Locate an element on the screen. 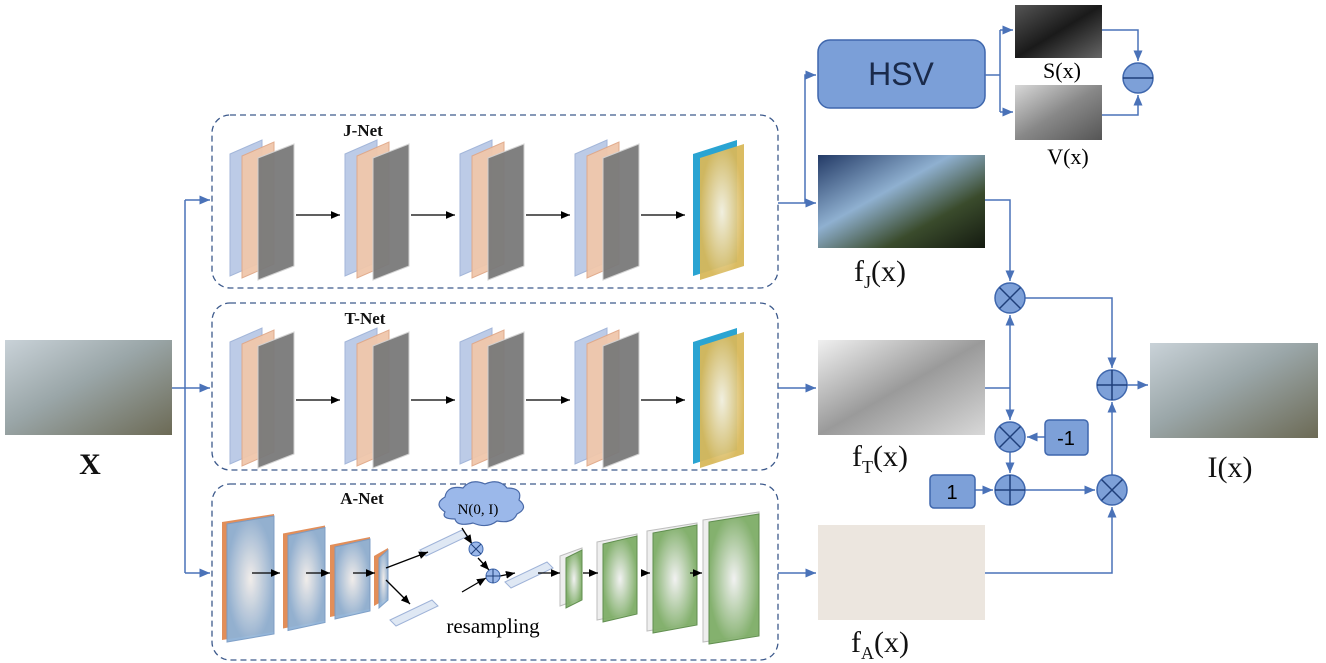 The image size is (1326, 663). j-net-box is located at coordinates (495, 201).